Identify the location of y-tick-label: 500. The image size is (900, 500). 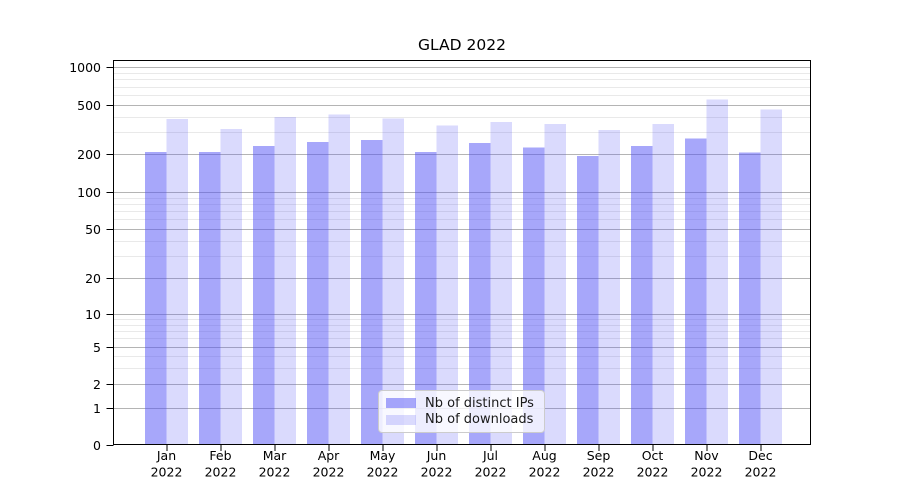
(89, 105).